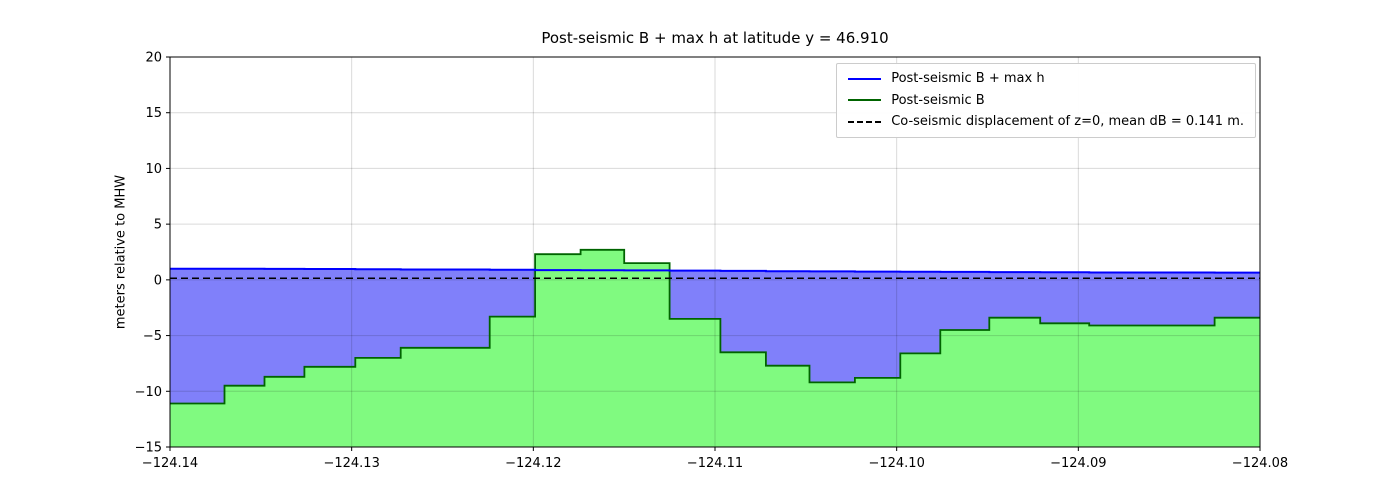  I want to click on dashed-line-key-icon, so click(865, 121).